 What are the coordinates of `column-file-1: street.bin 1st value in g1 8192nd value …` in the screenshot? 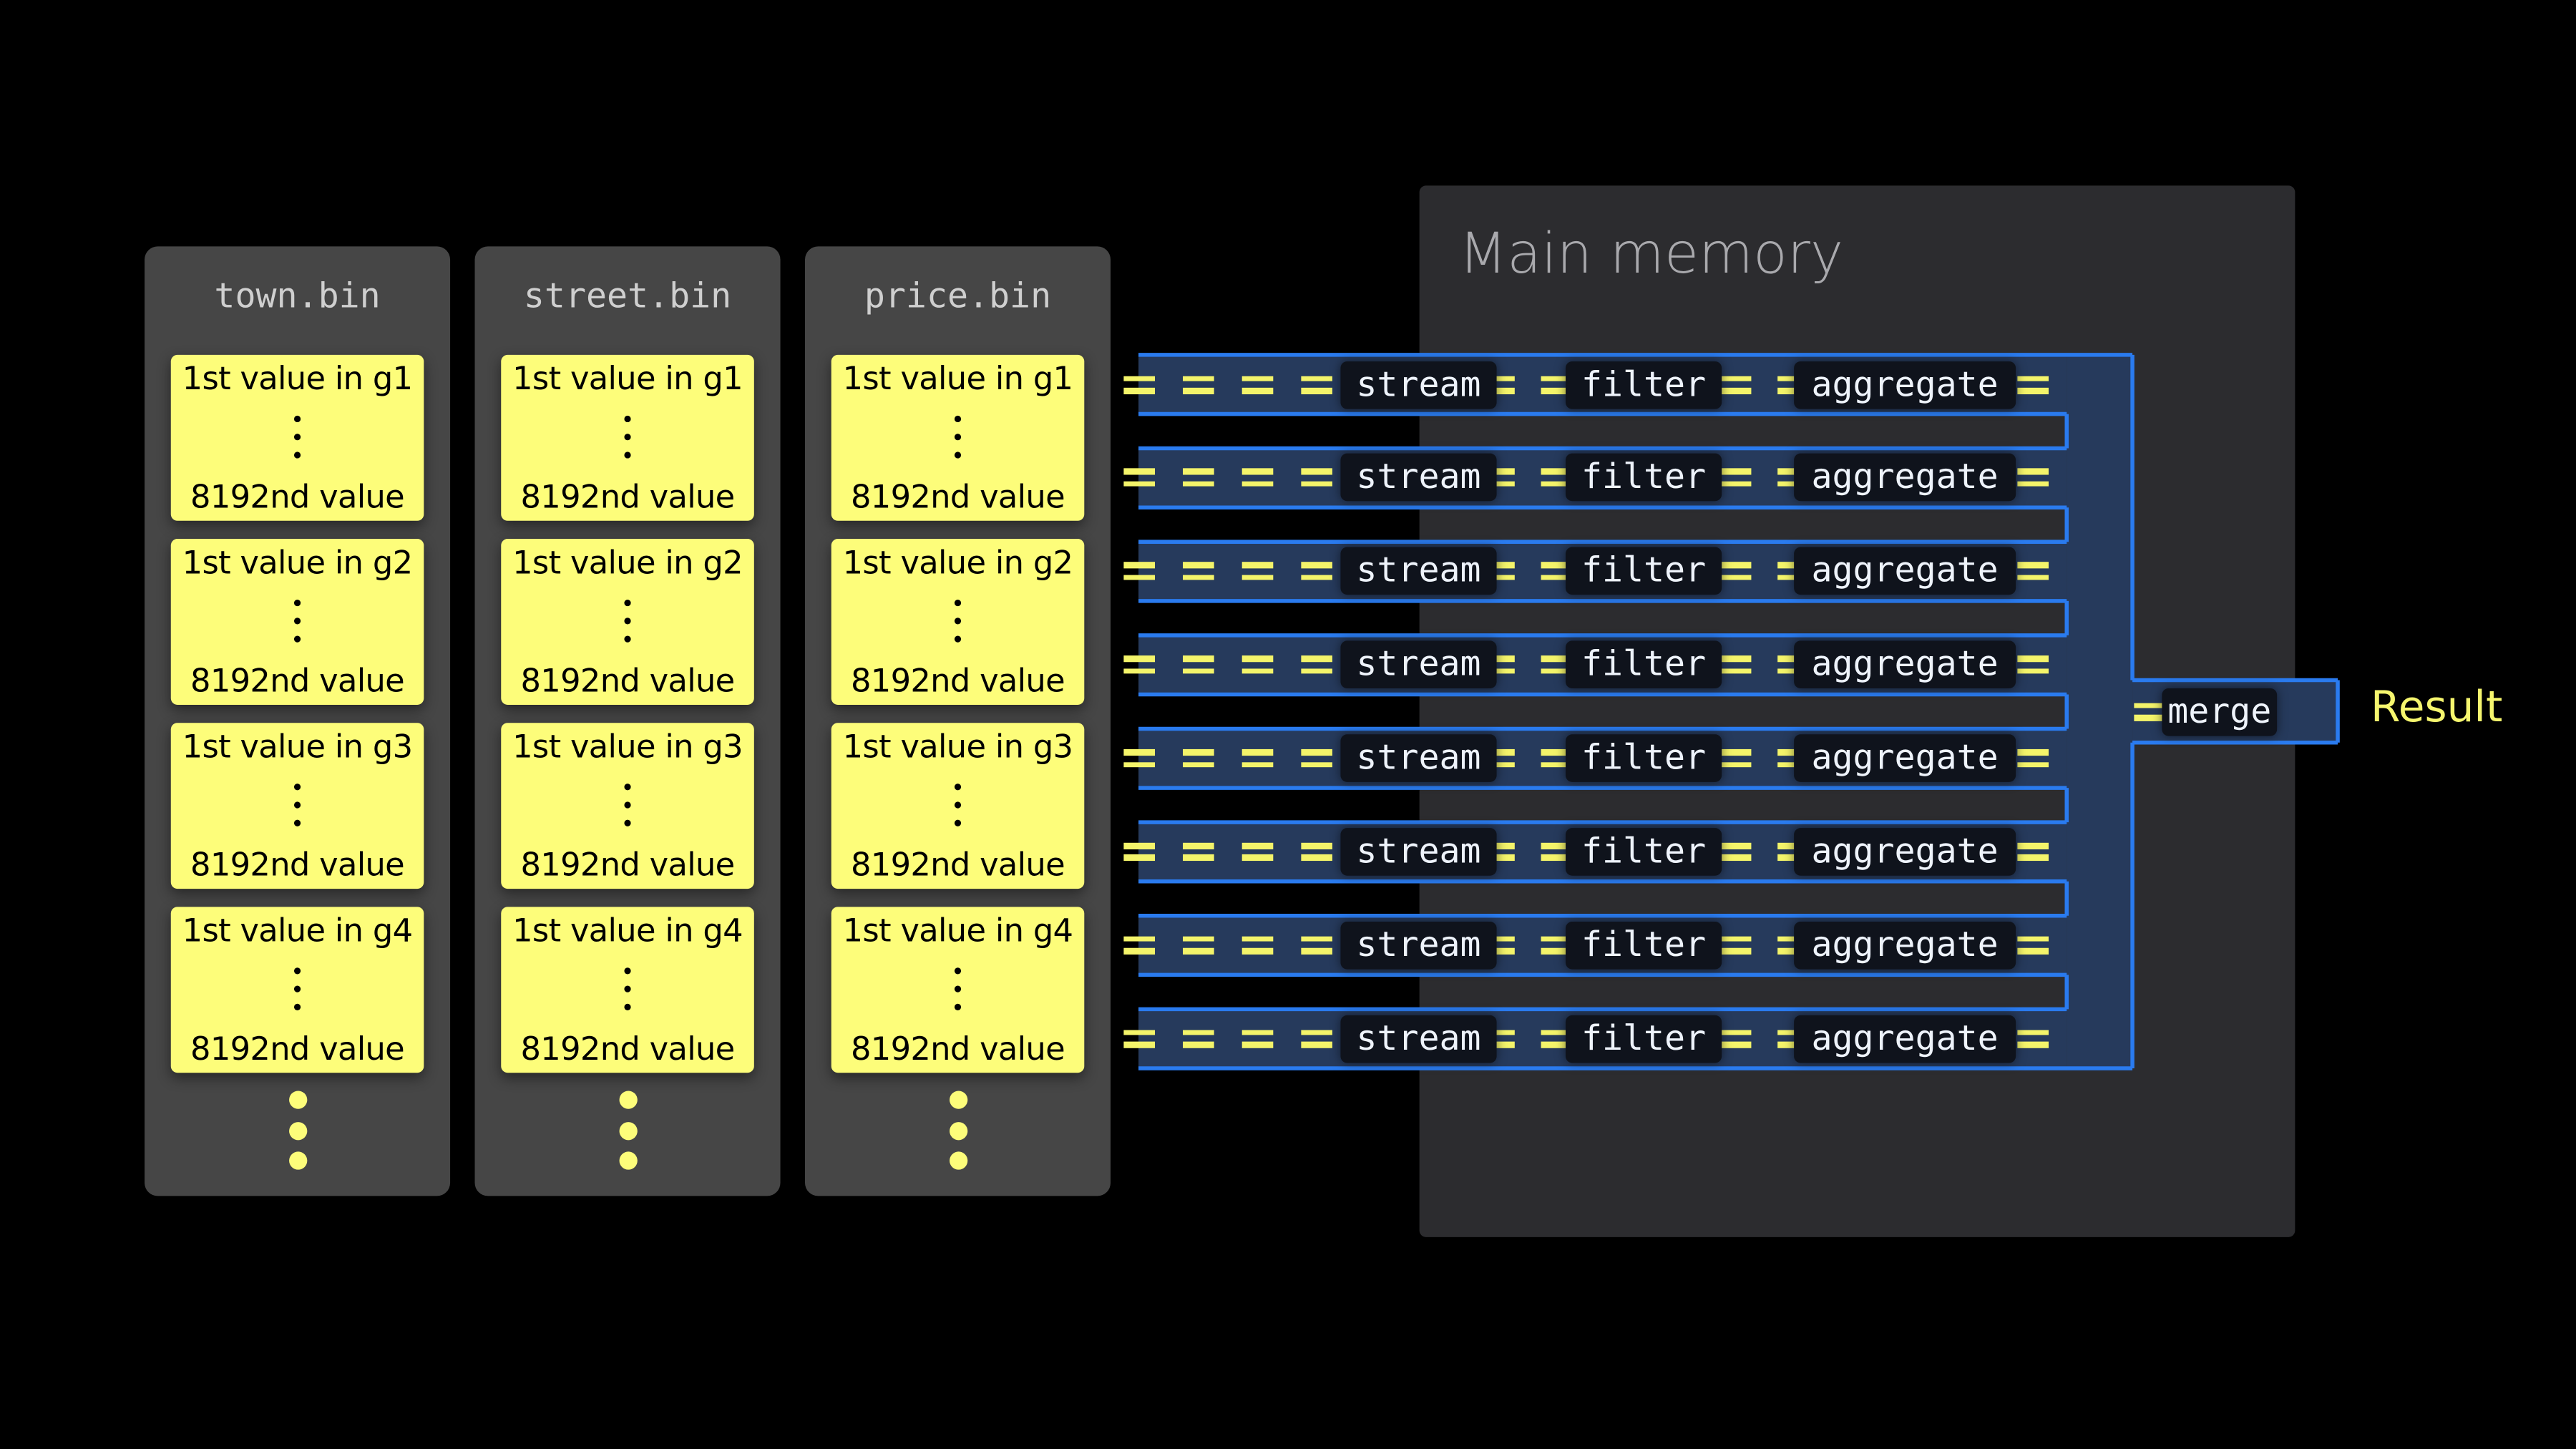 It's located at (627, 721).